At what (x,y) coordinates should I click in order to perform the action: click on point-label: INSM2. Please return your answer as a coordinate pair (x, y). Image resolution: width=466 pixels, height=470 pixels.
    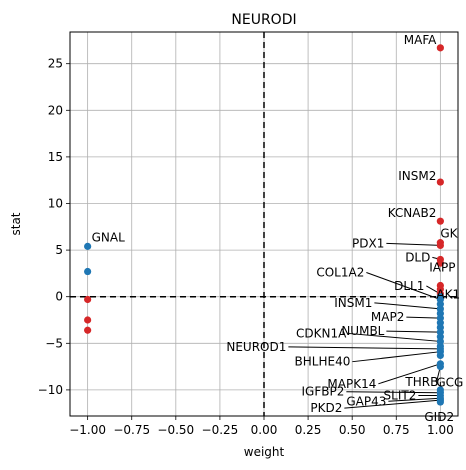
    Looking at the image, I should click on (417, 176).